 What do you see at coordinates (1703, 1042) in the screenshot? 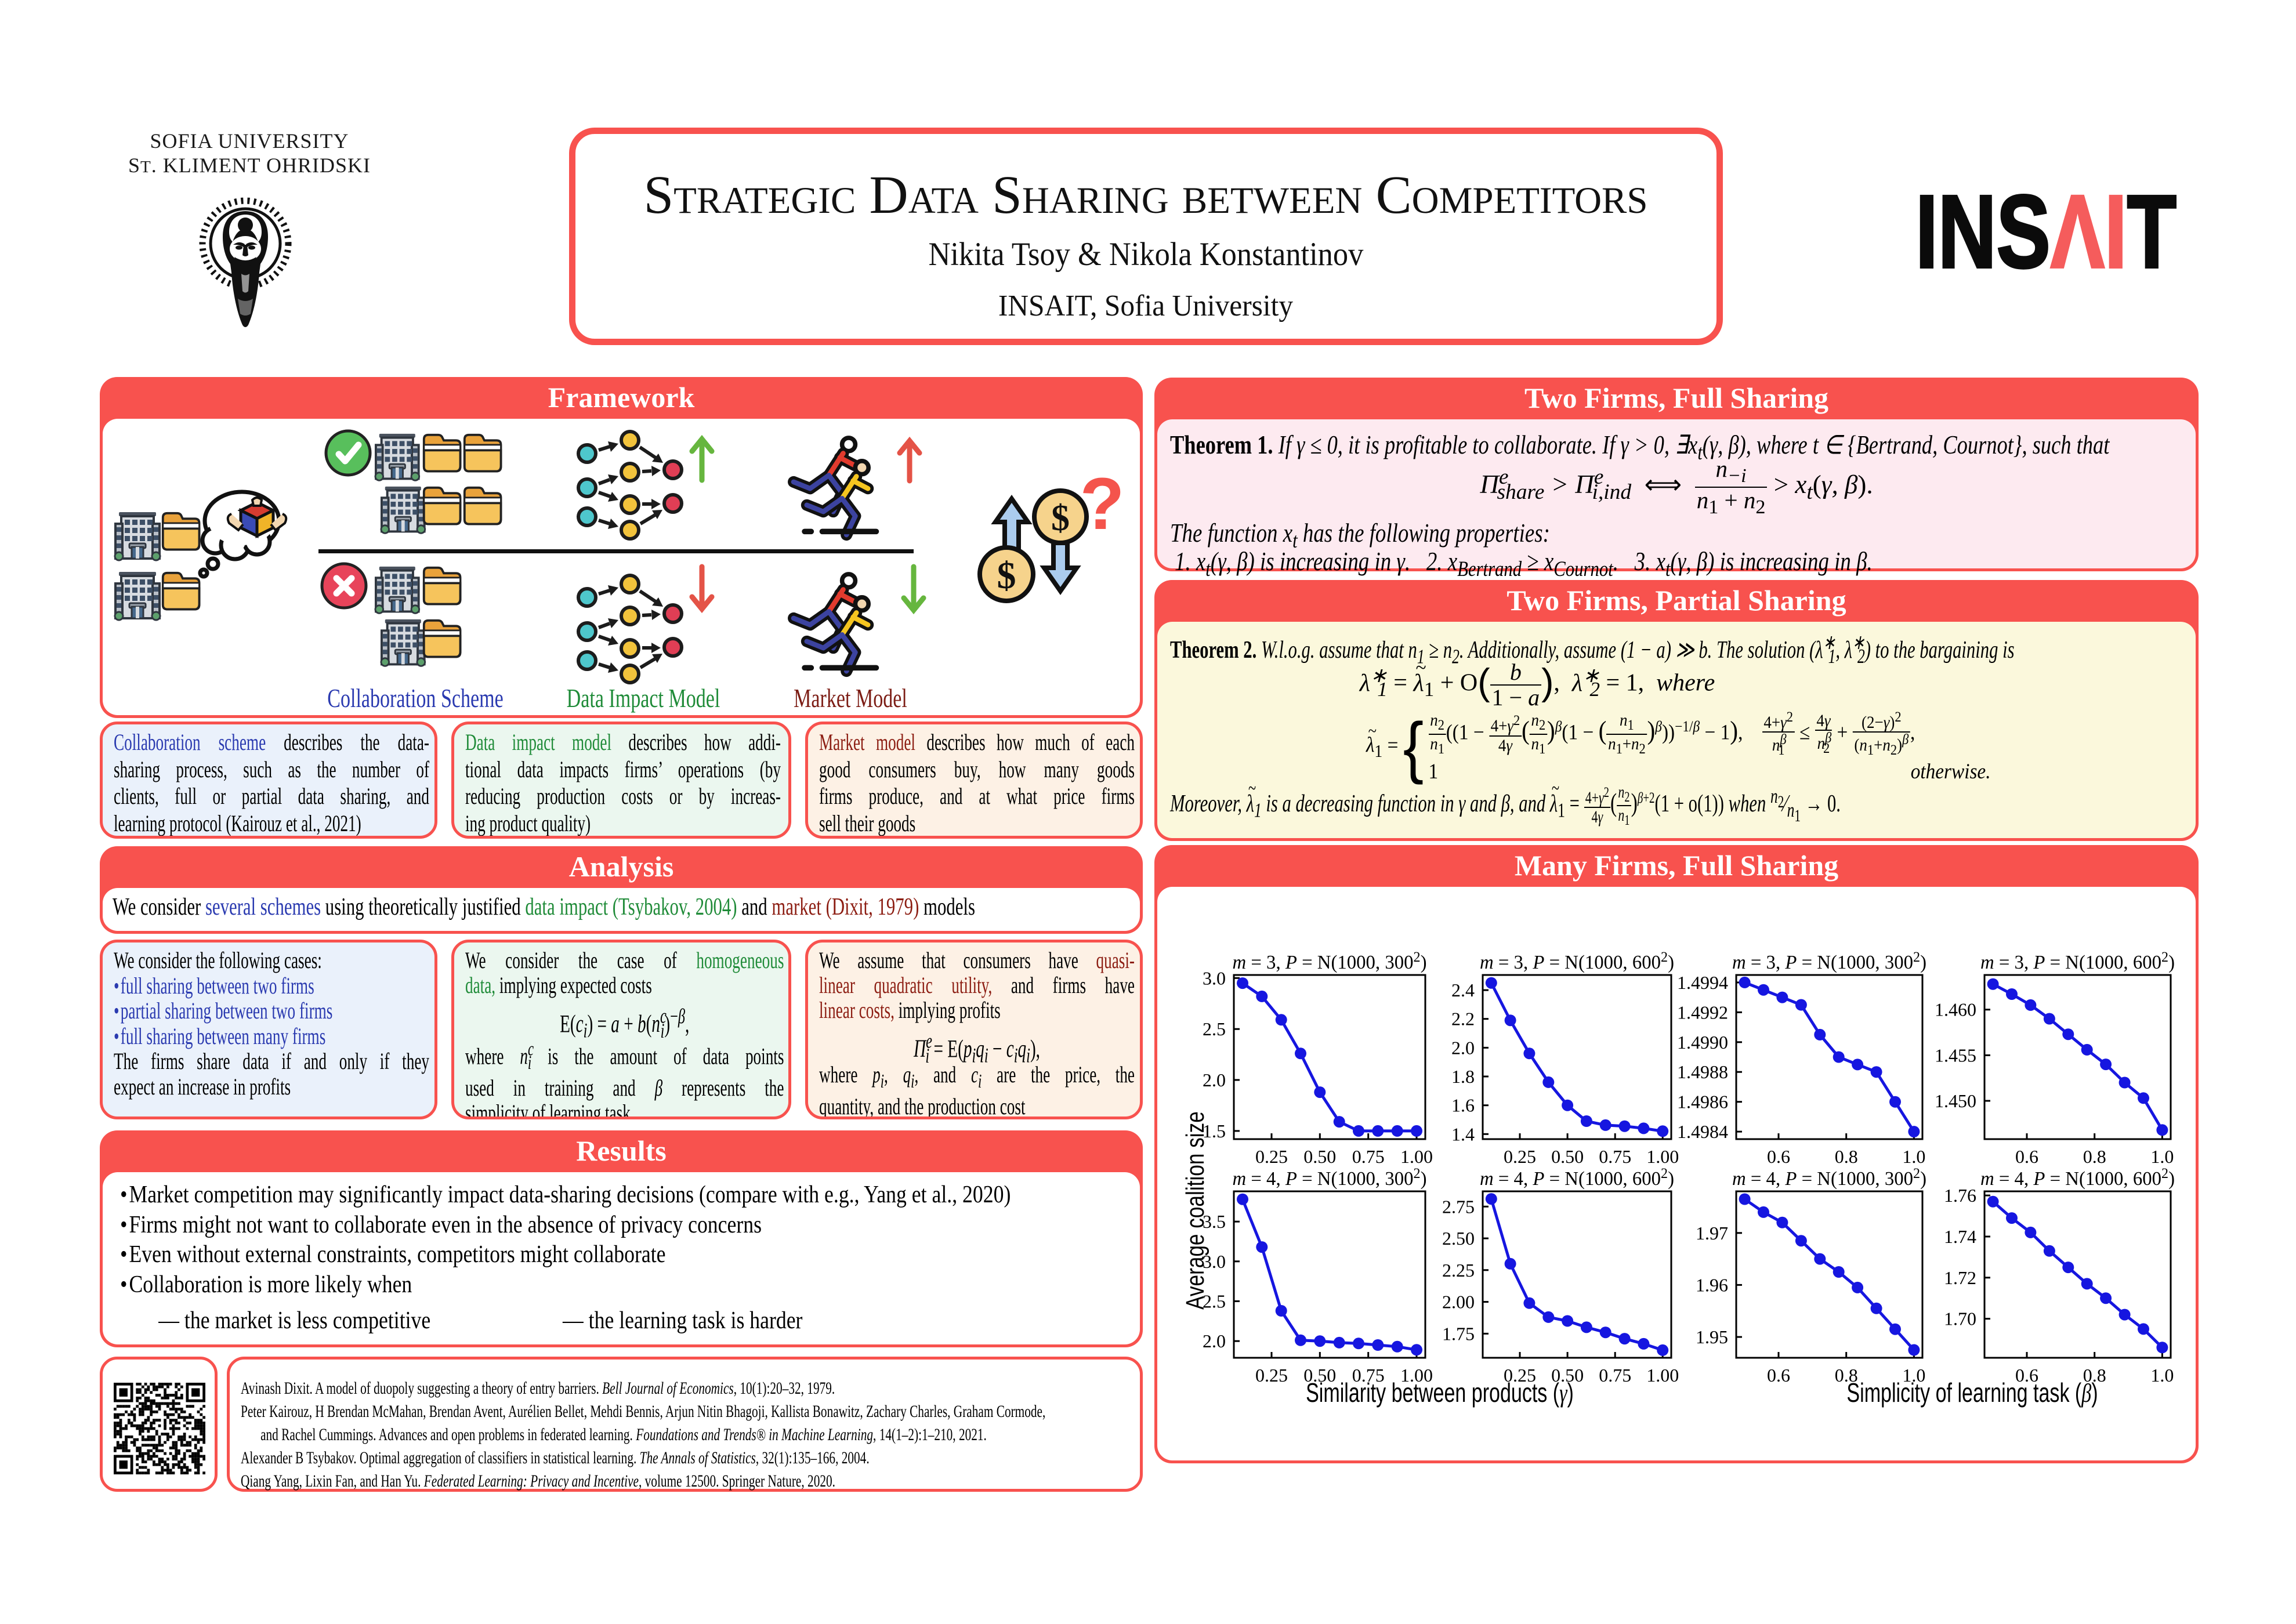
I see `svg-text: 1.4990` at bounding box center [1703, 1042].